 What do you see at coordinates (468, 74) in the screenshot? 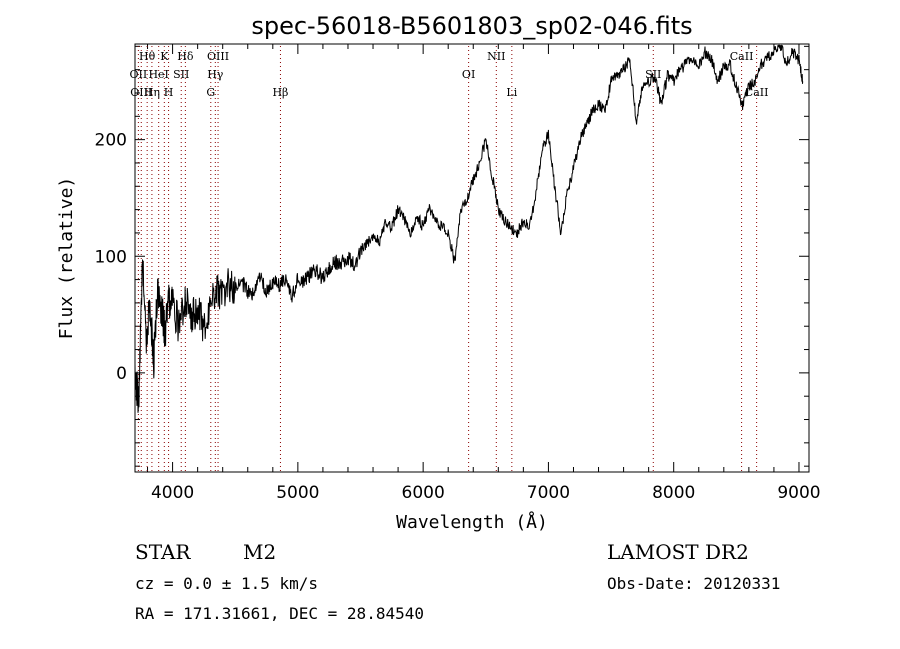
I see `spectral-line-label: OI` at bounding box center [468, 74].